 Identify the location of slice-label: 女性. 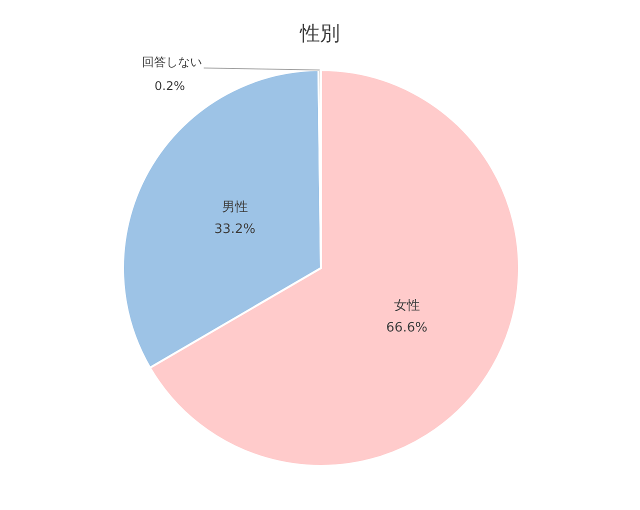
(407, 306).